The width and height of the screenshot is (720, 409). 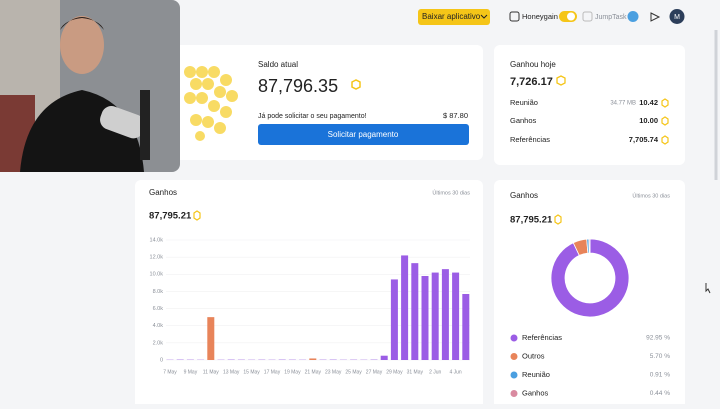 I want to click on today-row-label: Ganhos, so click(x=523, y=120).